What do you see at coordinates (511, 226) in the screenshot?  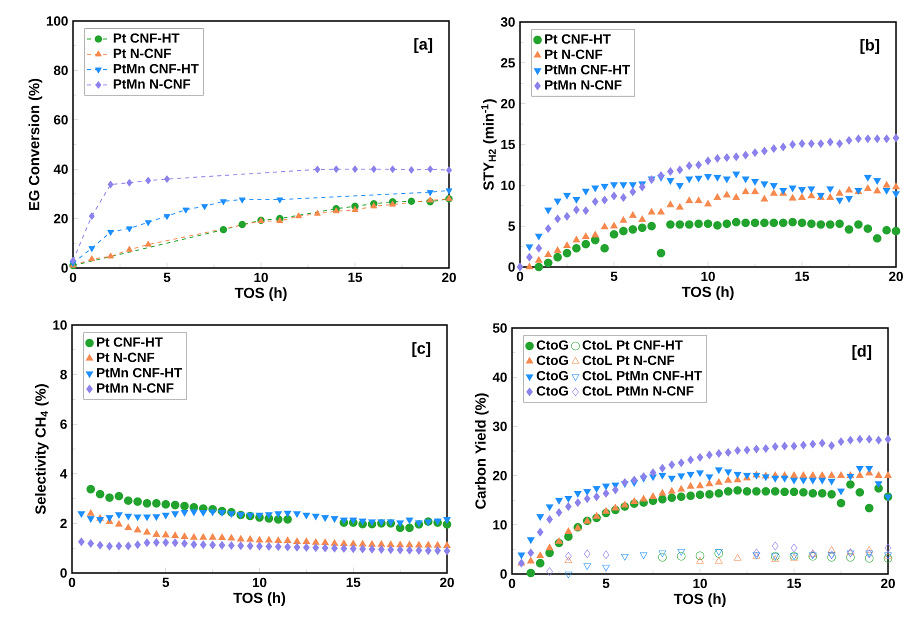 I see `y-tick-label: 5` at bounding box center [511, 226].